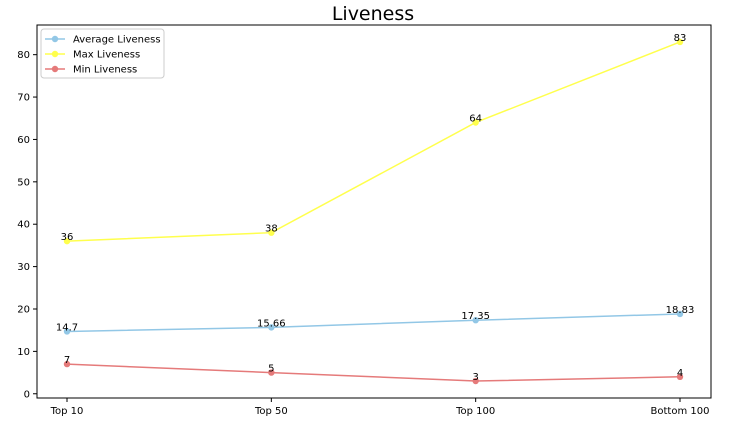  What do you see at coordinates (23, 98) in the screenshot?
I see `y-tick-label: 70` at bounding box center [23, 98].